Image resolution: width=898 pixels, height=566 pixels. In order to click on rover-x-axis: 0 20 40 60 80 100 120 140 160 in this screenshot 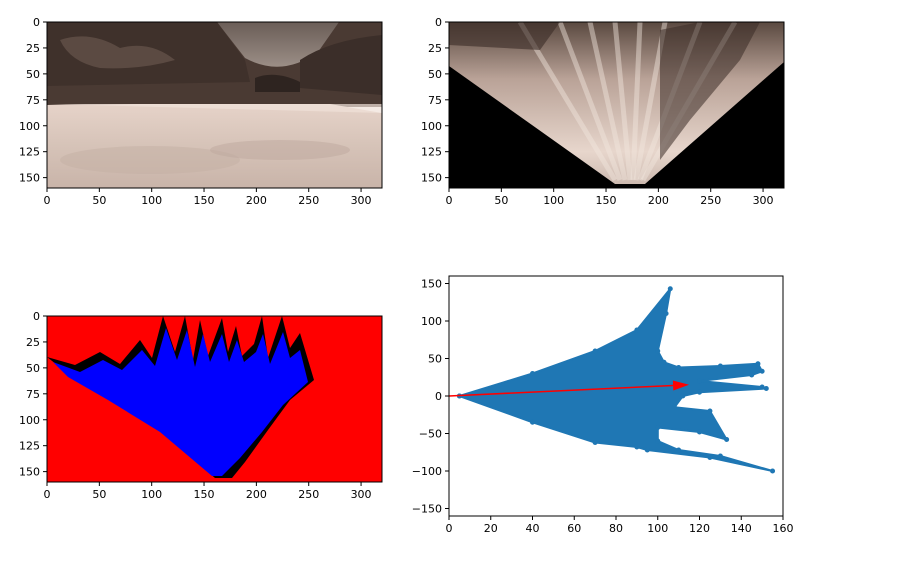, I will do `click(620, 525)`.